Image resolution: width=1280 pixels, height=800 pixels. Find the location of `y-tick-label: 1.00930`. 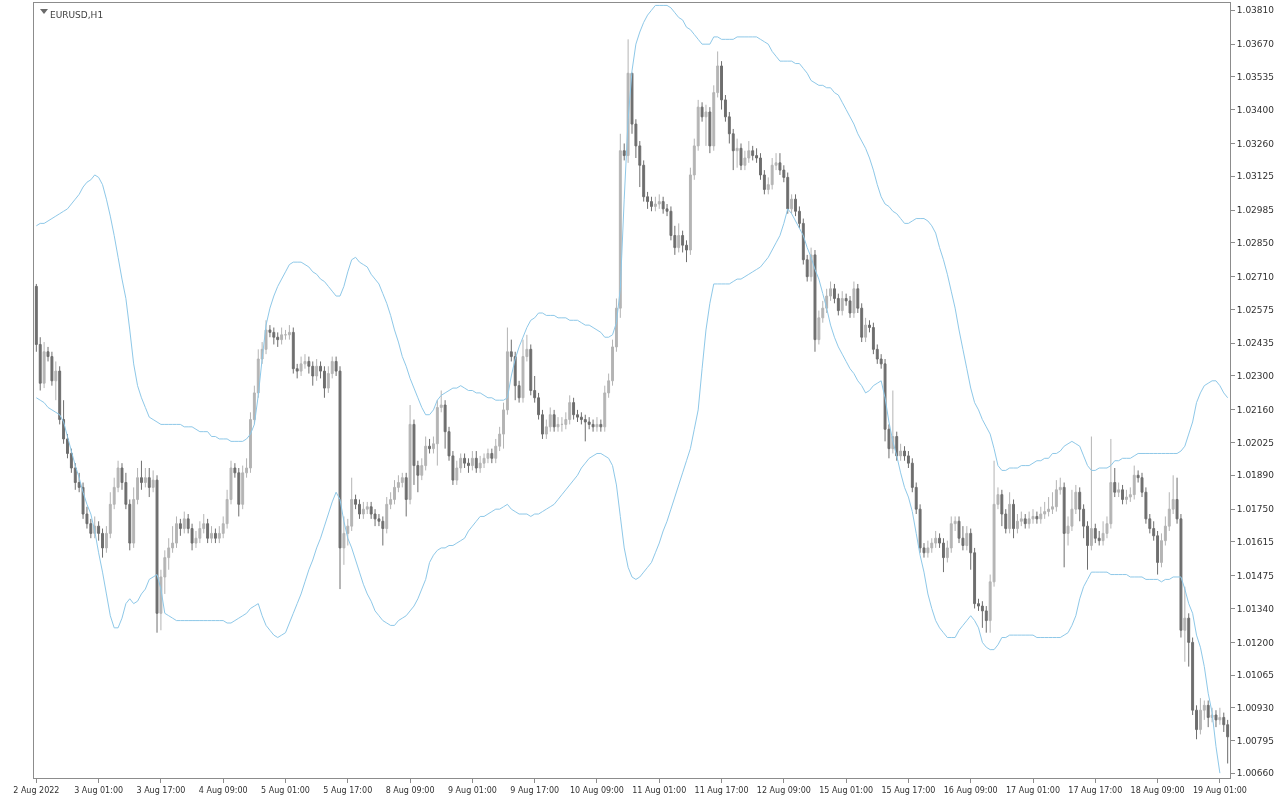

y-tick-label: 1.00930 is located at coordinates (1255, 707).